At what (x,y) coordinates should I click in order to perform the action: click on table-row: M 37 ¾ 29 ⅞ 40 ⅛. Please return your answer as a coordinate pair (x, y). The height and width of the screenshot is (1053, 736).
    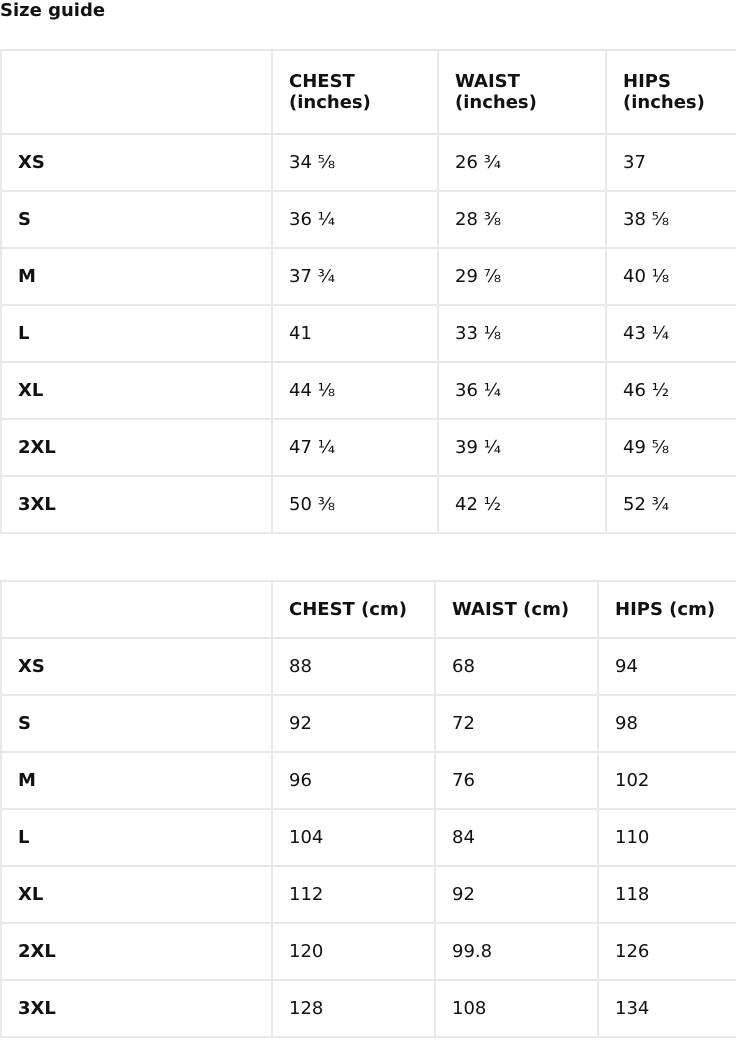
    Looking at the image, I should click on (368, 276).